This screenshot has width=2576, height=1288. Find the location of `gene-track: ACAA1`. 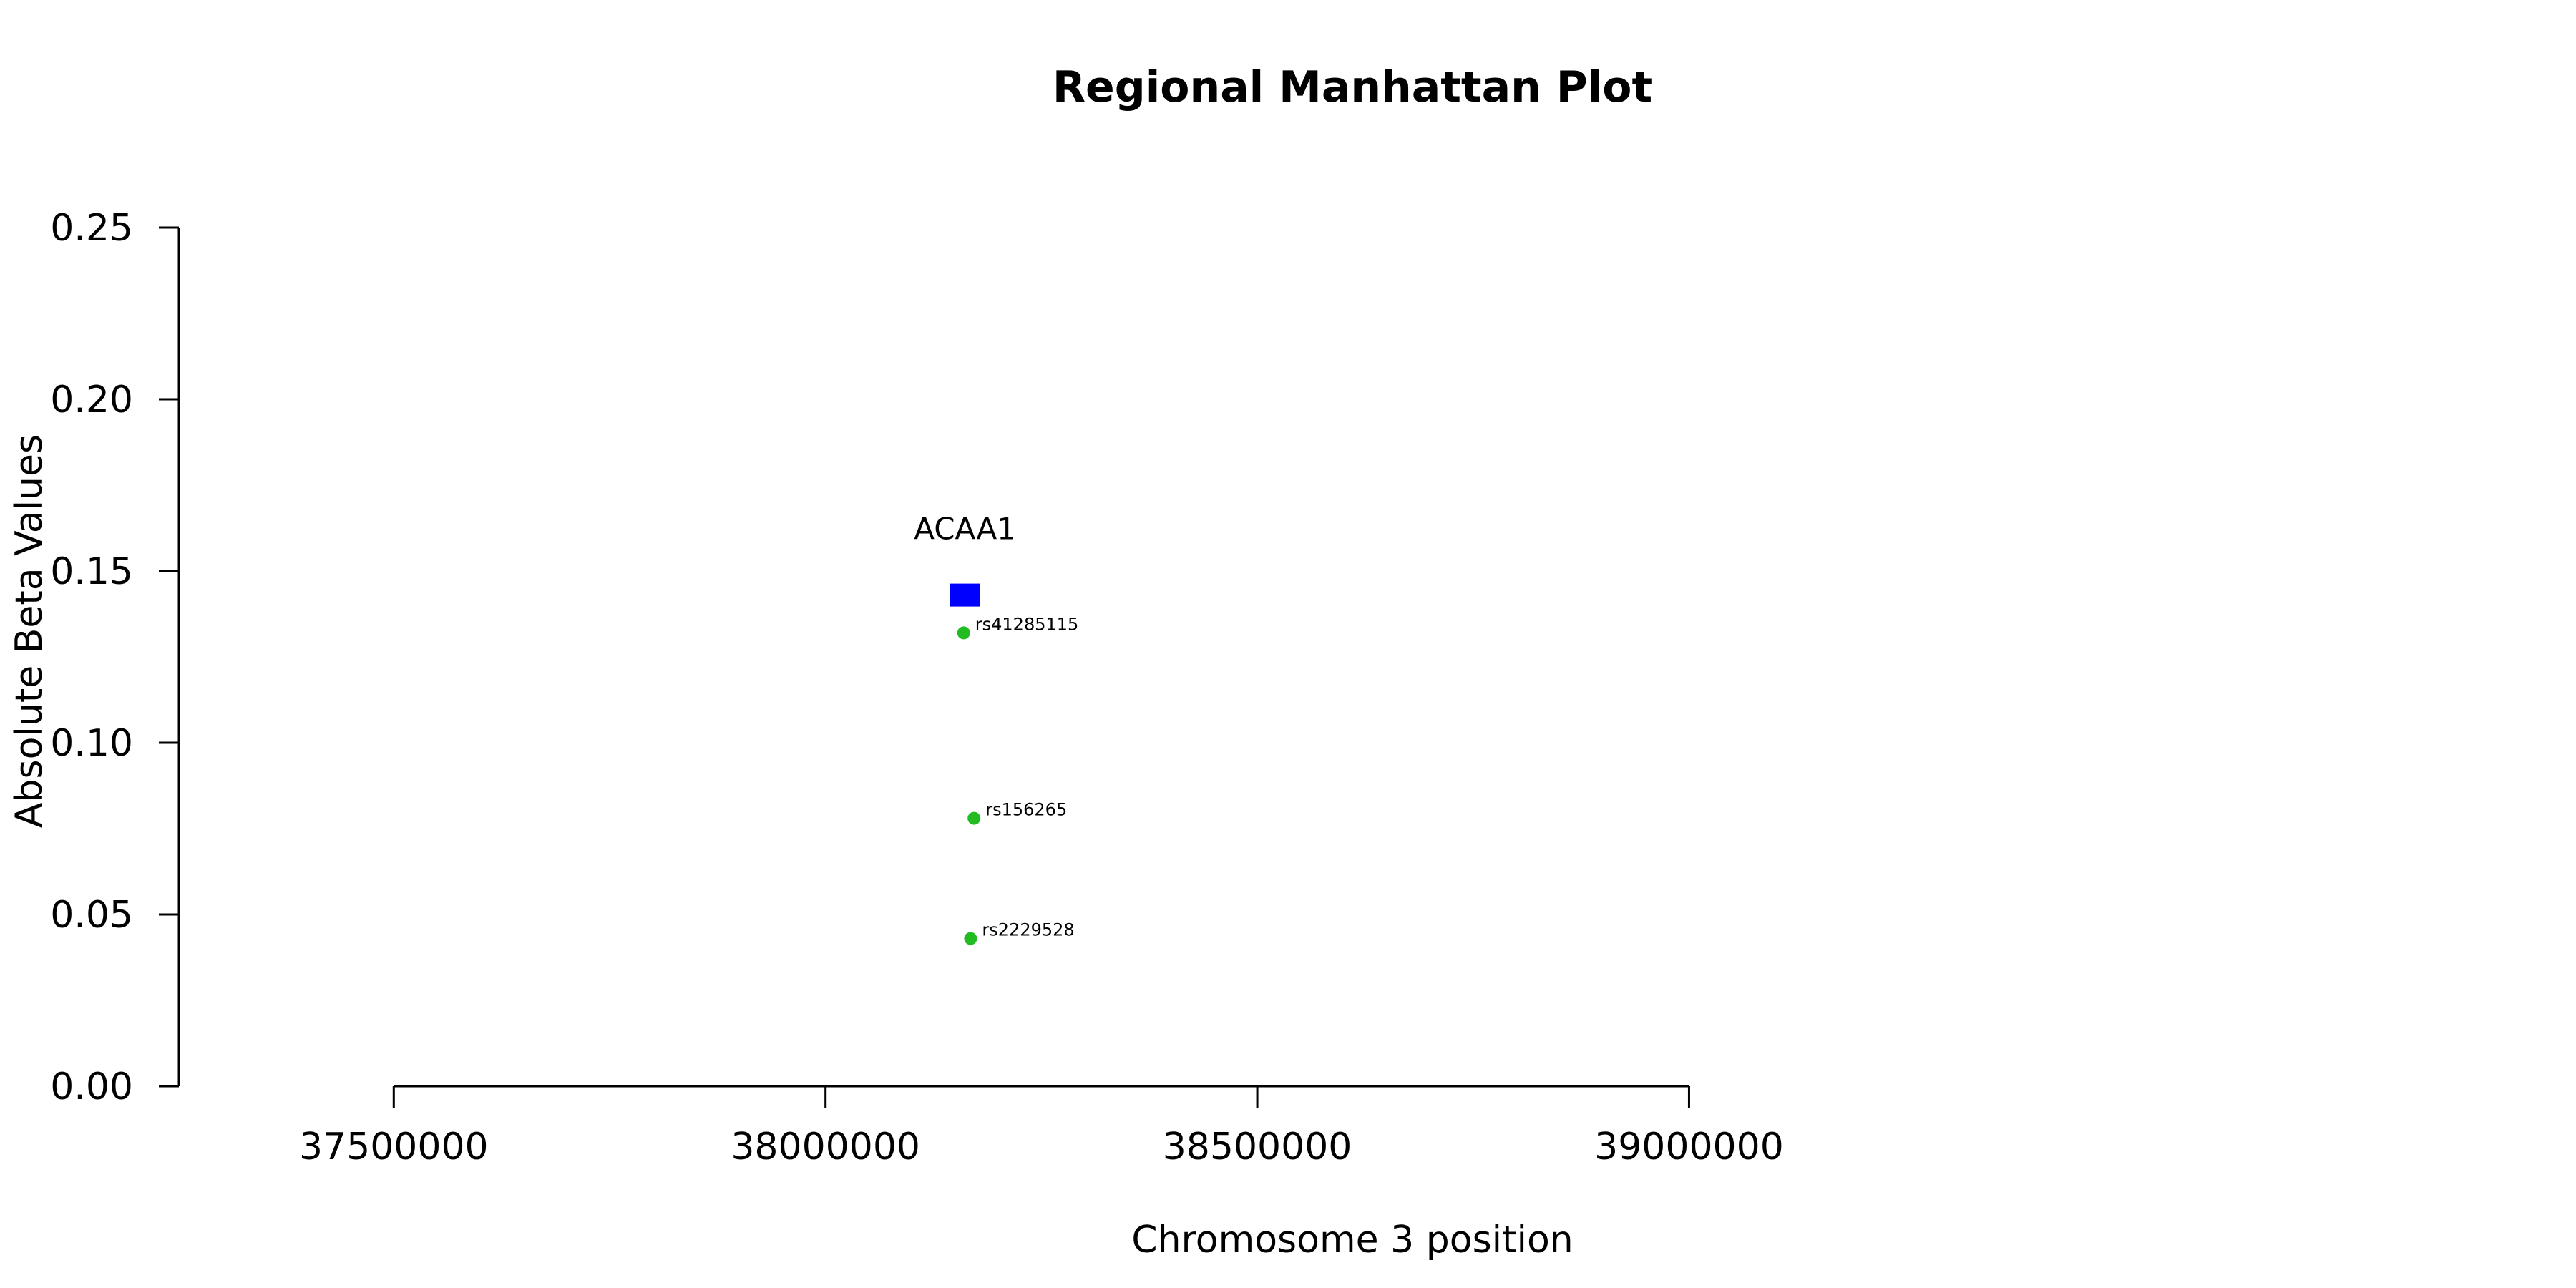

gene-track: ACAA1 is located at coordinates (965, 559).